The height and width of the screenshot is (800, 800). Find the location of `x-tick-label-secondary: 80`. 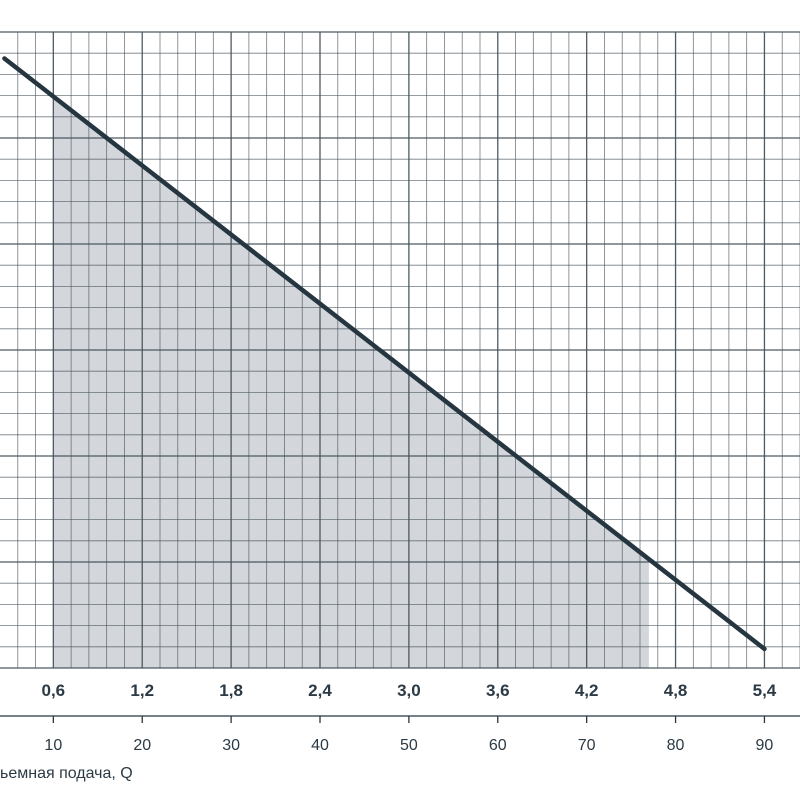

x-tick-label-secondary: 80 is located at coordinates (676, 745).